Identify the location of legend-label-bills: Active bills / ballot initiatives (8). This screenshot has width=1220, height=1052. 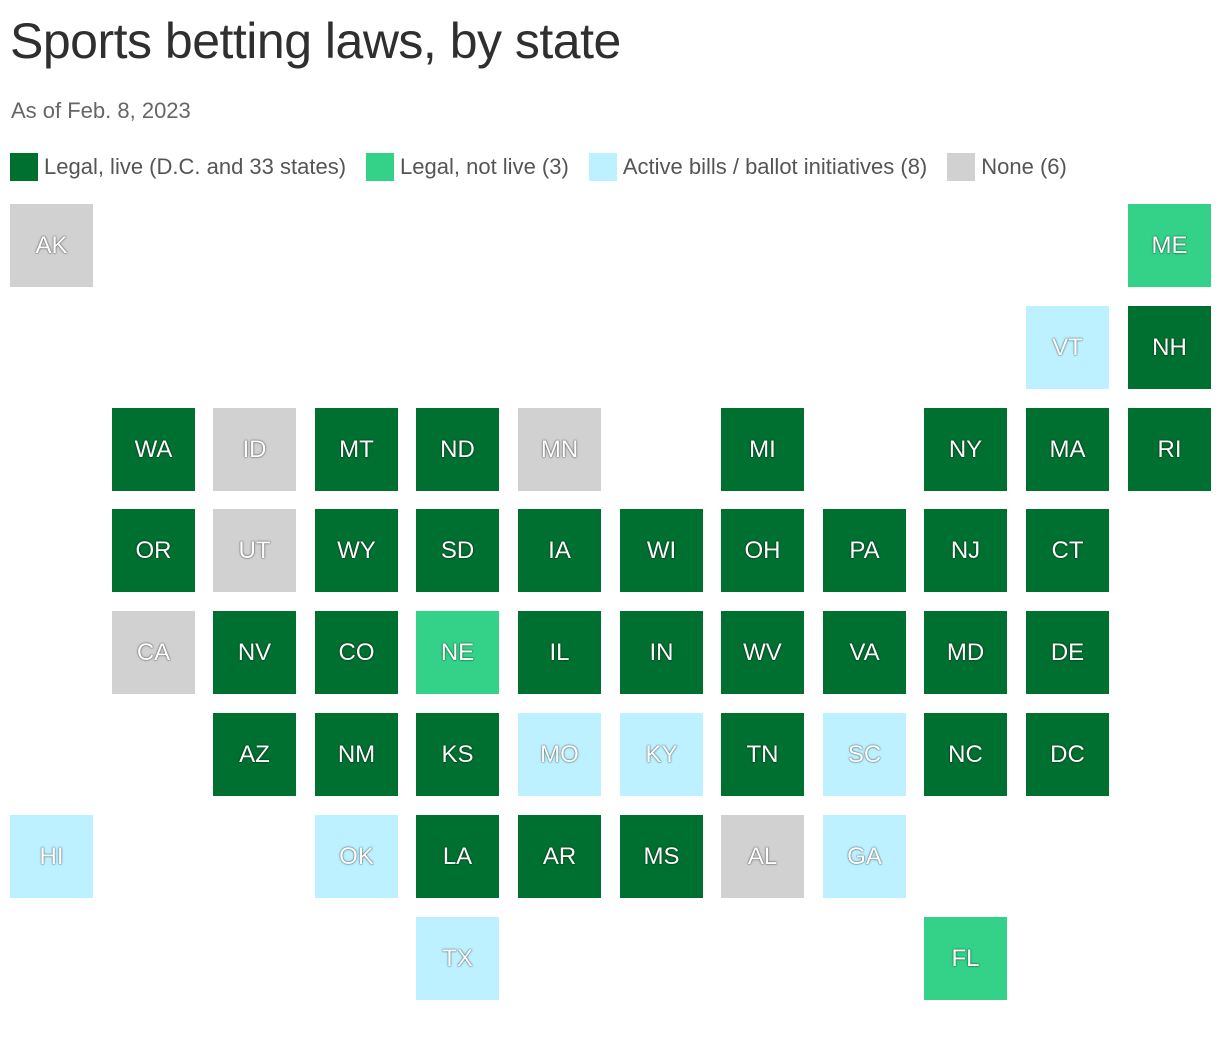
(775, 166).